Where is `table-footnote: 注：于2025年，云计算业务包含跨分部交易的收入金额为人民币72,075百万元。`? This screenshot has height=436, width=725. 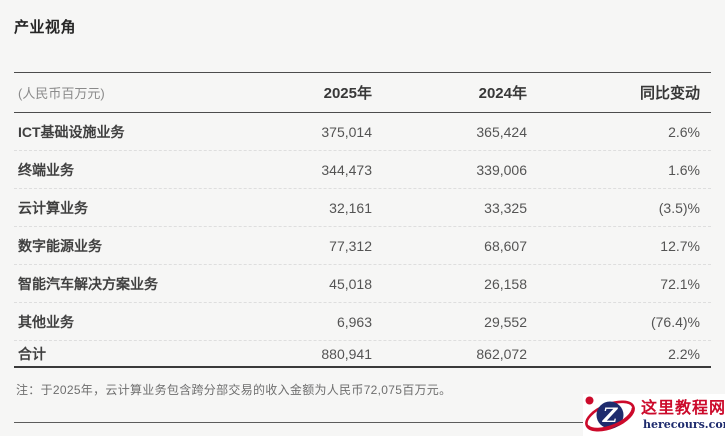 table-footnote: 注：于2025年，云计算业务包含跨分部交易的收入金额为人民币72,075百万元。 is located at coordinates (234, 390).